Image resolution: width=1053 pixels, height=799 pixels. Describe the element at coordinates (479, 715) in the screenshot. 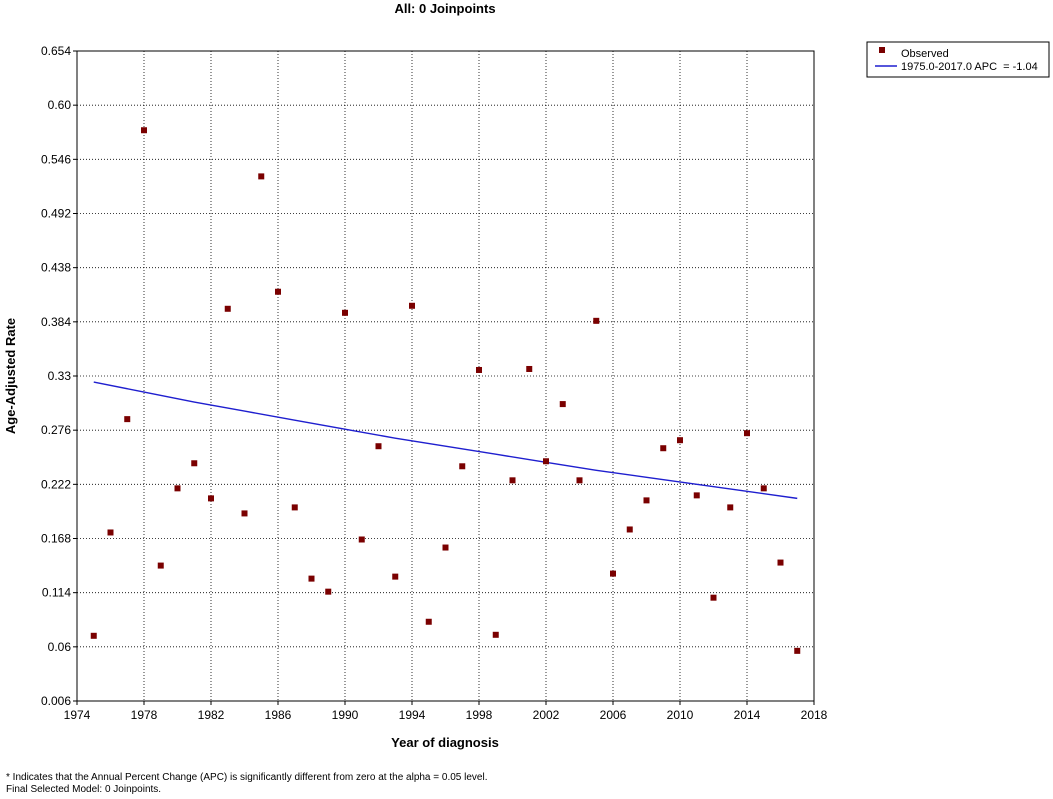

I see `x-tick-label: 1998` at that location.